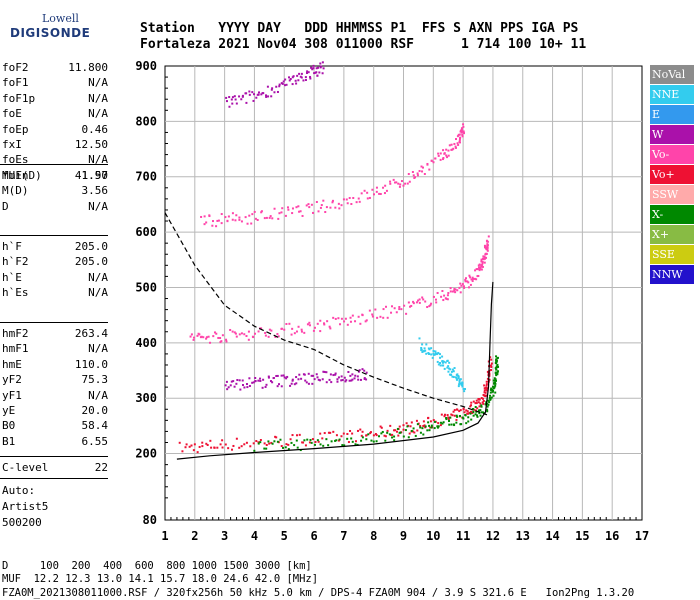 The height and width of the screenshot is (600, 700). I want to click on x-tick-label: 1, so click(164, 536).